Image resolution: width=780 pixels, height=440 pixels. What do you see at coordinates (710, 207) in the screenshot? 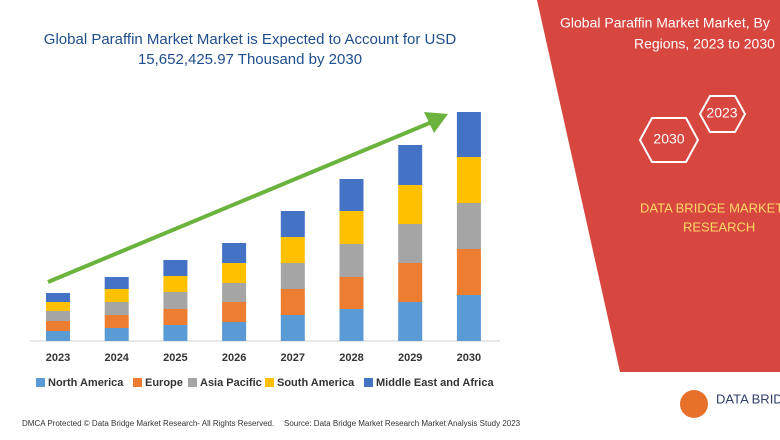
I see `brand: DATA BRIDGE MARKET` at bounding box center [710, 207].